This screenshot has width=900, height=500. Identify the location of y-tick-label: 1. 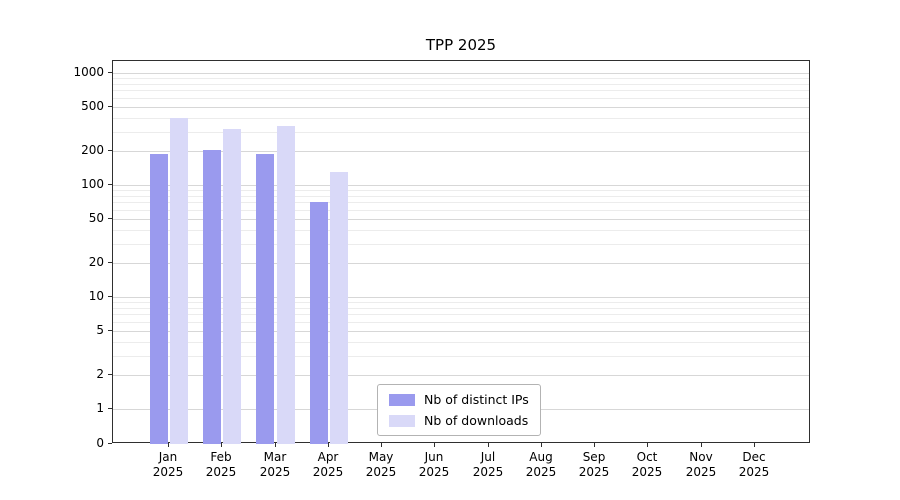
(100, 408).